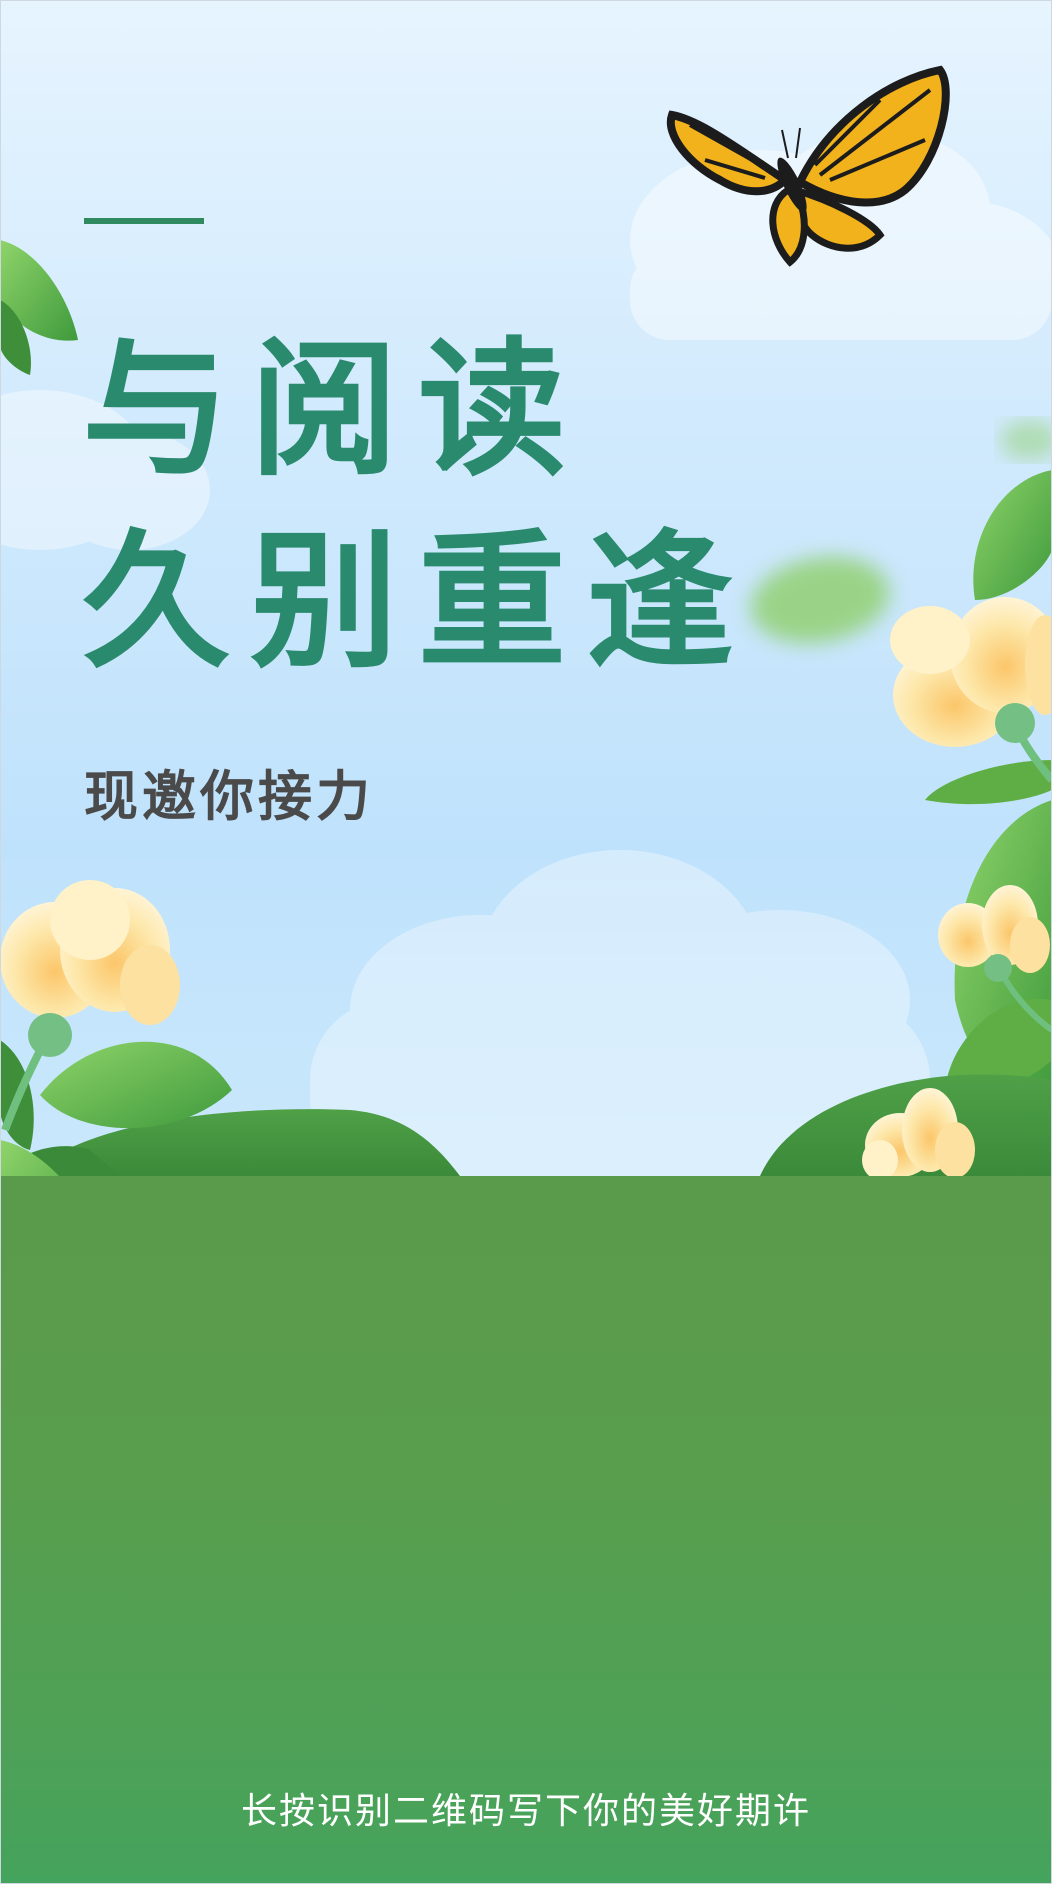  Describe the element at coordinates (808, 166) in the screenshot. I see `butterfly-icon` at that location.